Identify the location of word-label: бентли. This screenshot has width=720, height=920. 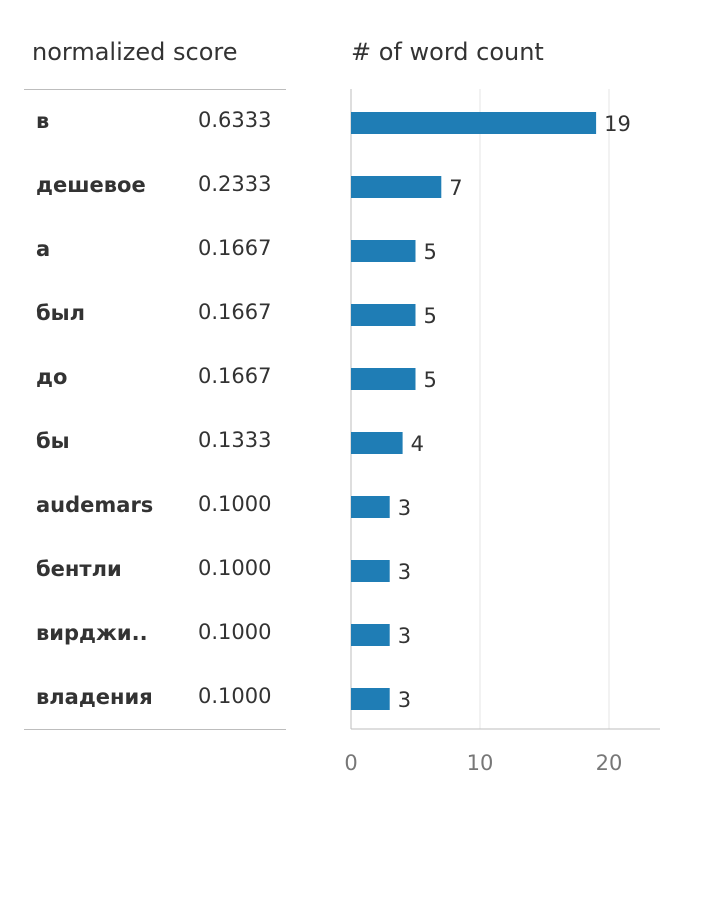
(79, 569).